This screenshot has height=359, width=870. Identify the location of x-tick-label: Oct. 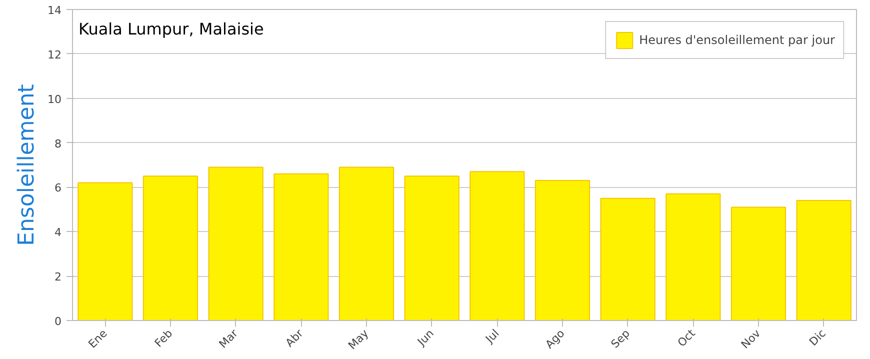
(686, 338).